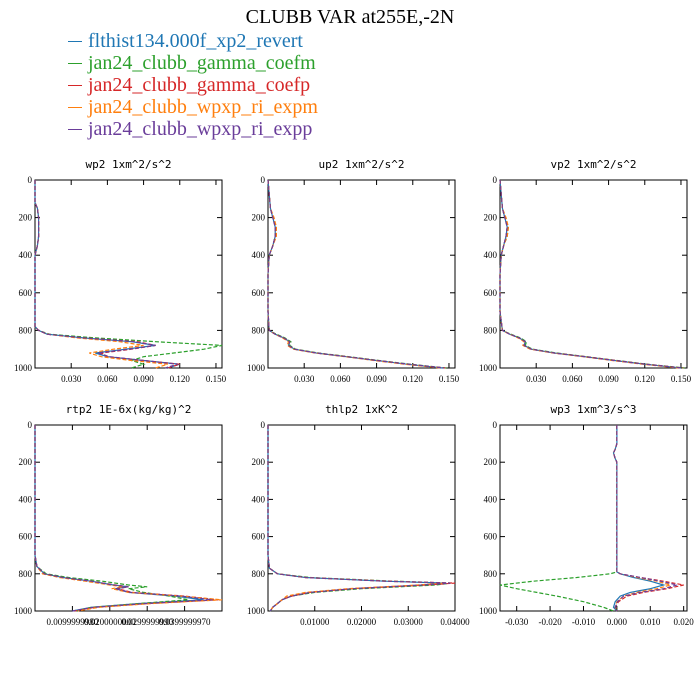 This screenshot has height=700, width=700. What do you see at coordinates (409, 622) in the screenshot?
I see `x-tick-label: 0.03000` at bounding box center [409, 622].